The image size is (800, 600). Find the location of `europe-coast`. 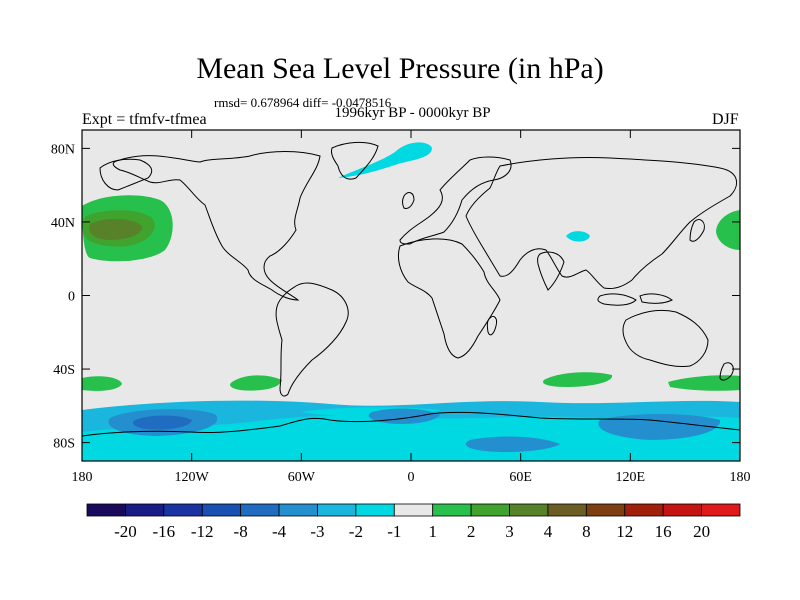

europe-coast is located at coordinates (455, 200).